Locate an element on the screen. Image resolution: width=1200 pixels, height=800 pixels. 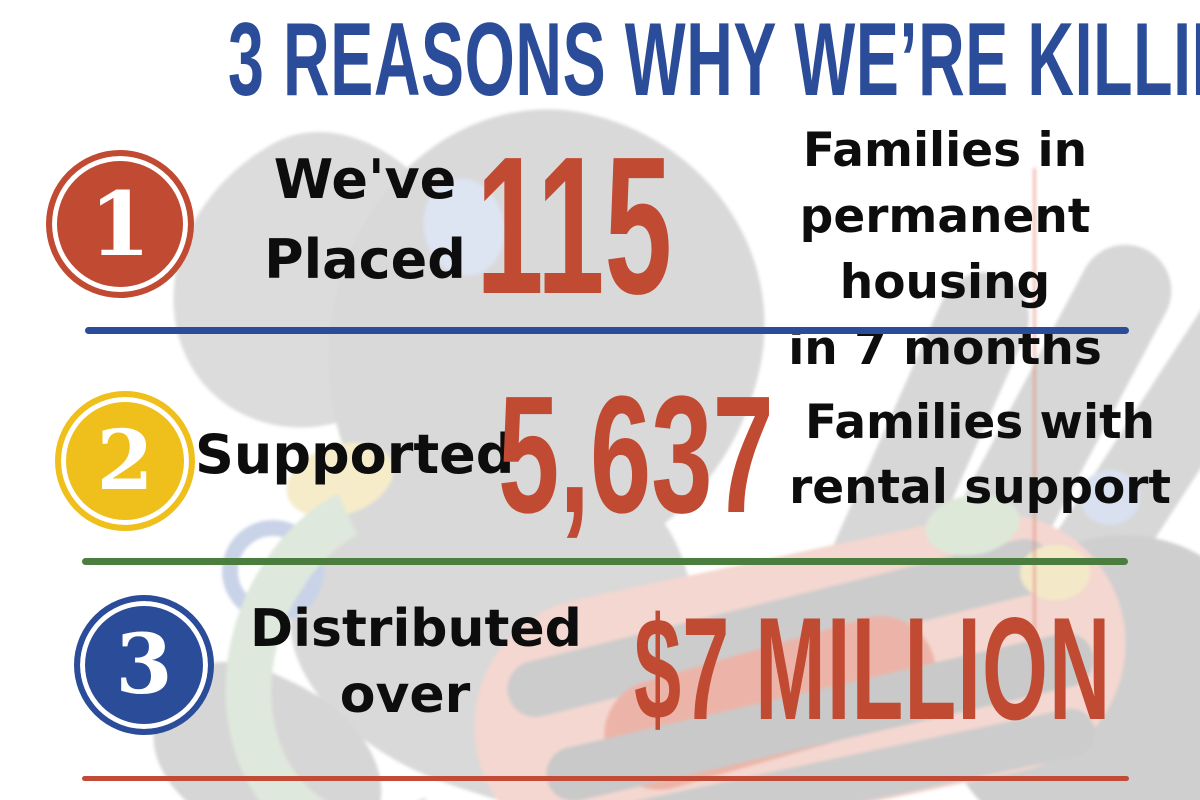
row-1-stat-value: 115 is located at coordinates (574, 225).